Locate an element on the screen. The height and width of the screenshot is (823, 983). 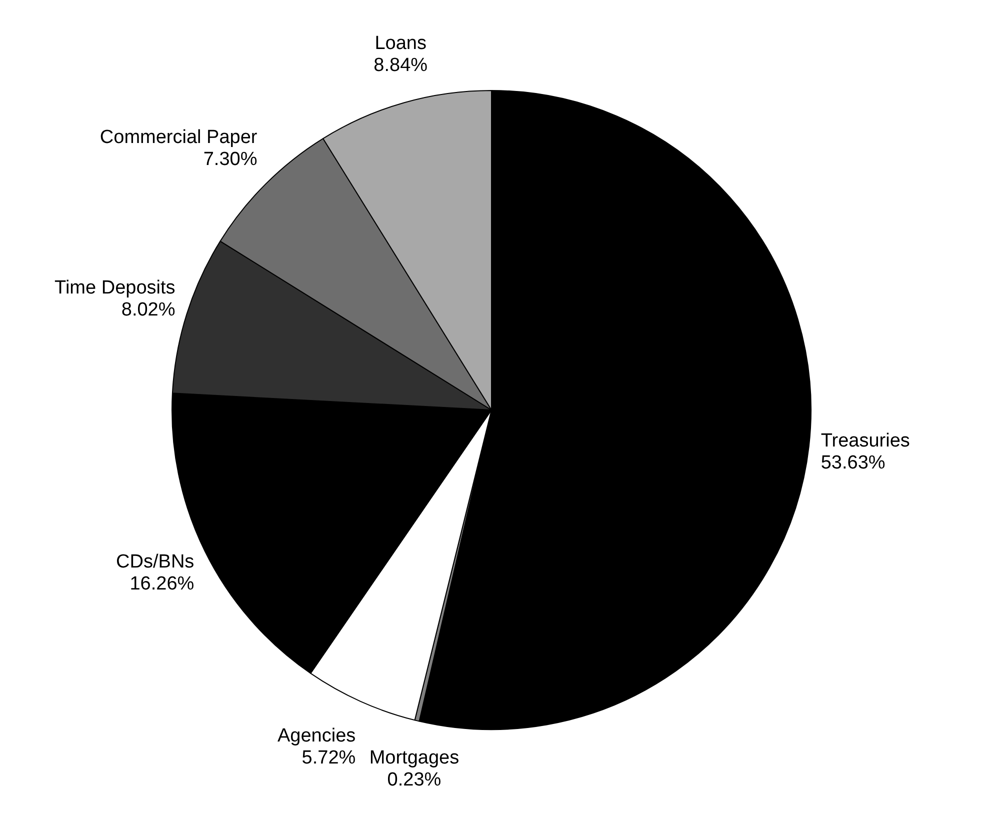
data-label: 16.26% is located at coordinates (162, 584).